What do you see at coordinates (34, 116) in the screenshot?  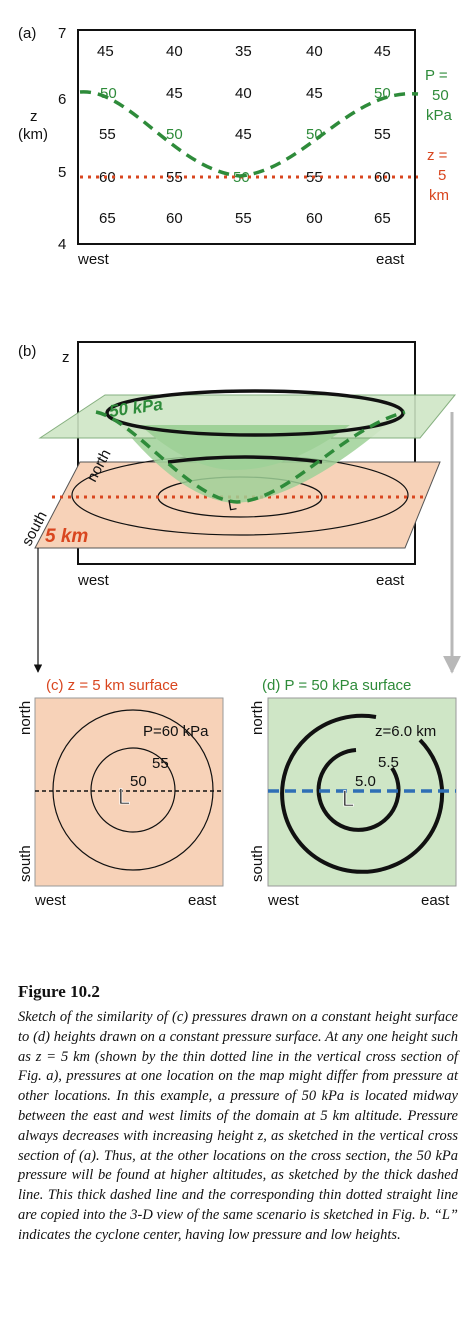 I see `y-axis-label-z: z` at bounding box center [34, 116].